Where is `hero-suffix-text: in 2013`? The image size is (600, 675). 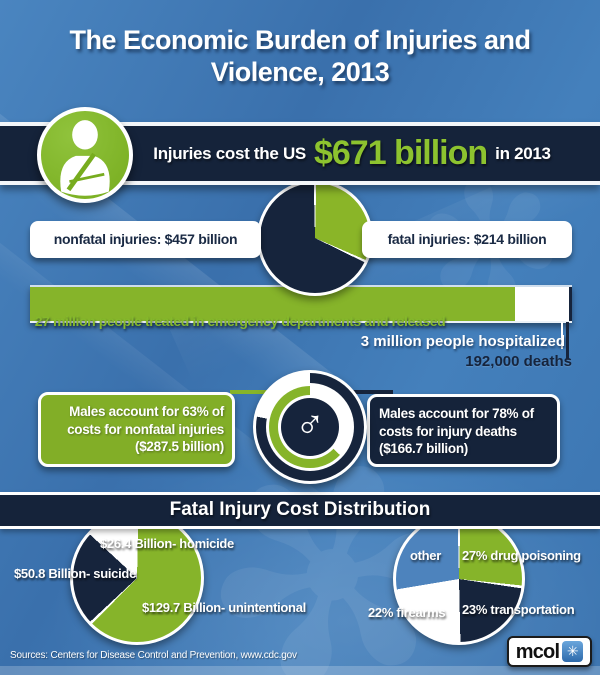
hero-suffix-text: in 2013 is located at coordinates (523, 153).